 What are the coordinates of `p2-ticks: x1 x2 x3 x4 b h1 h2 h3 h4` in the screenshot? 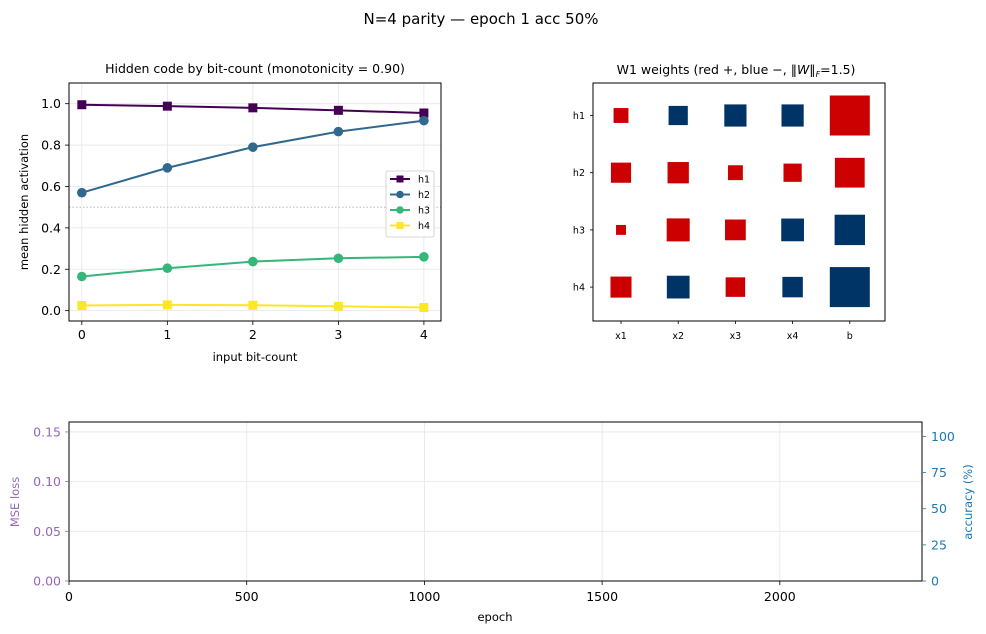 It's located at (713, 226).